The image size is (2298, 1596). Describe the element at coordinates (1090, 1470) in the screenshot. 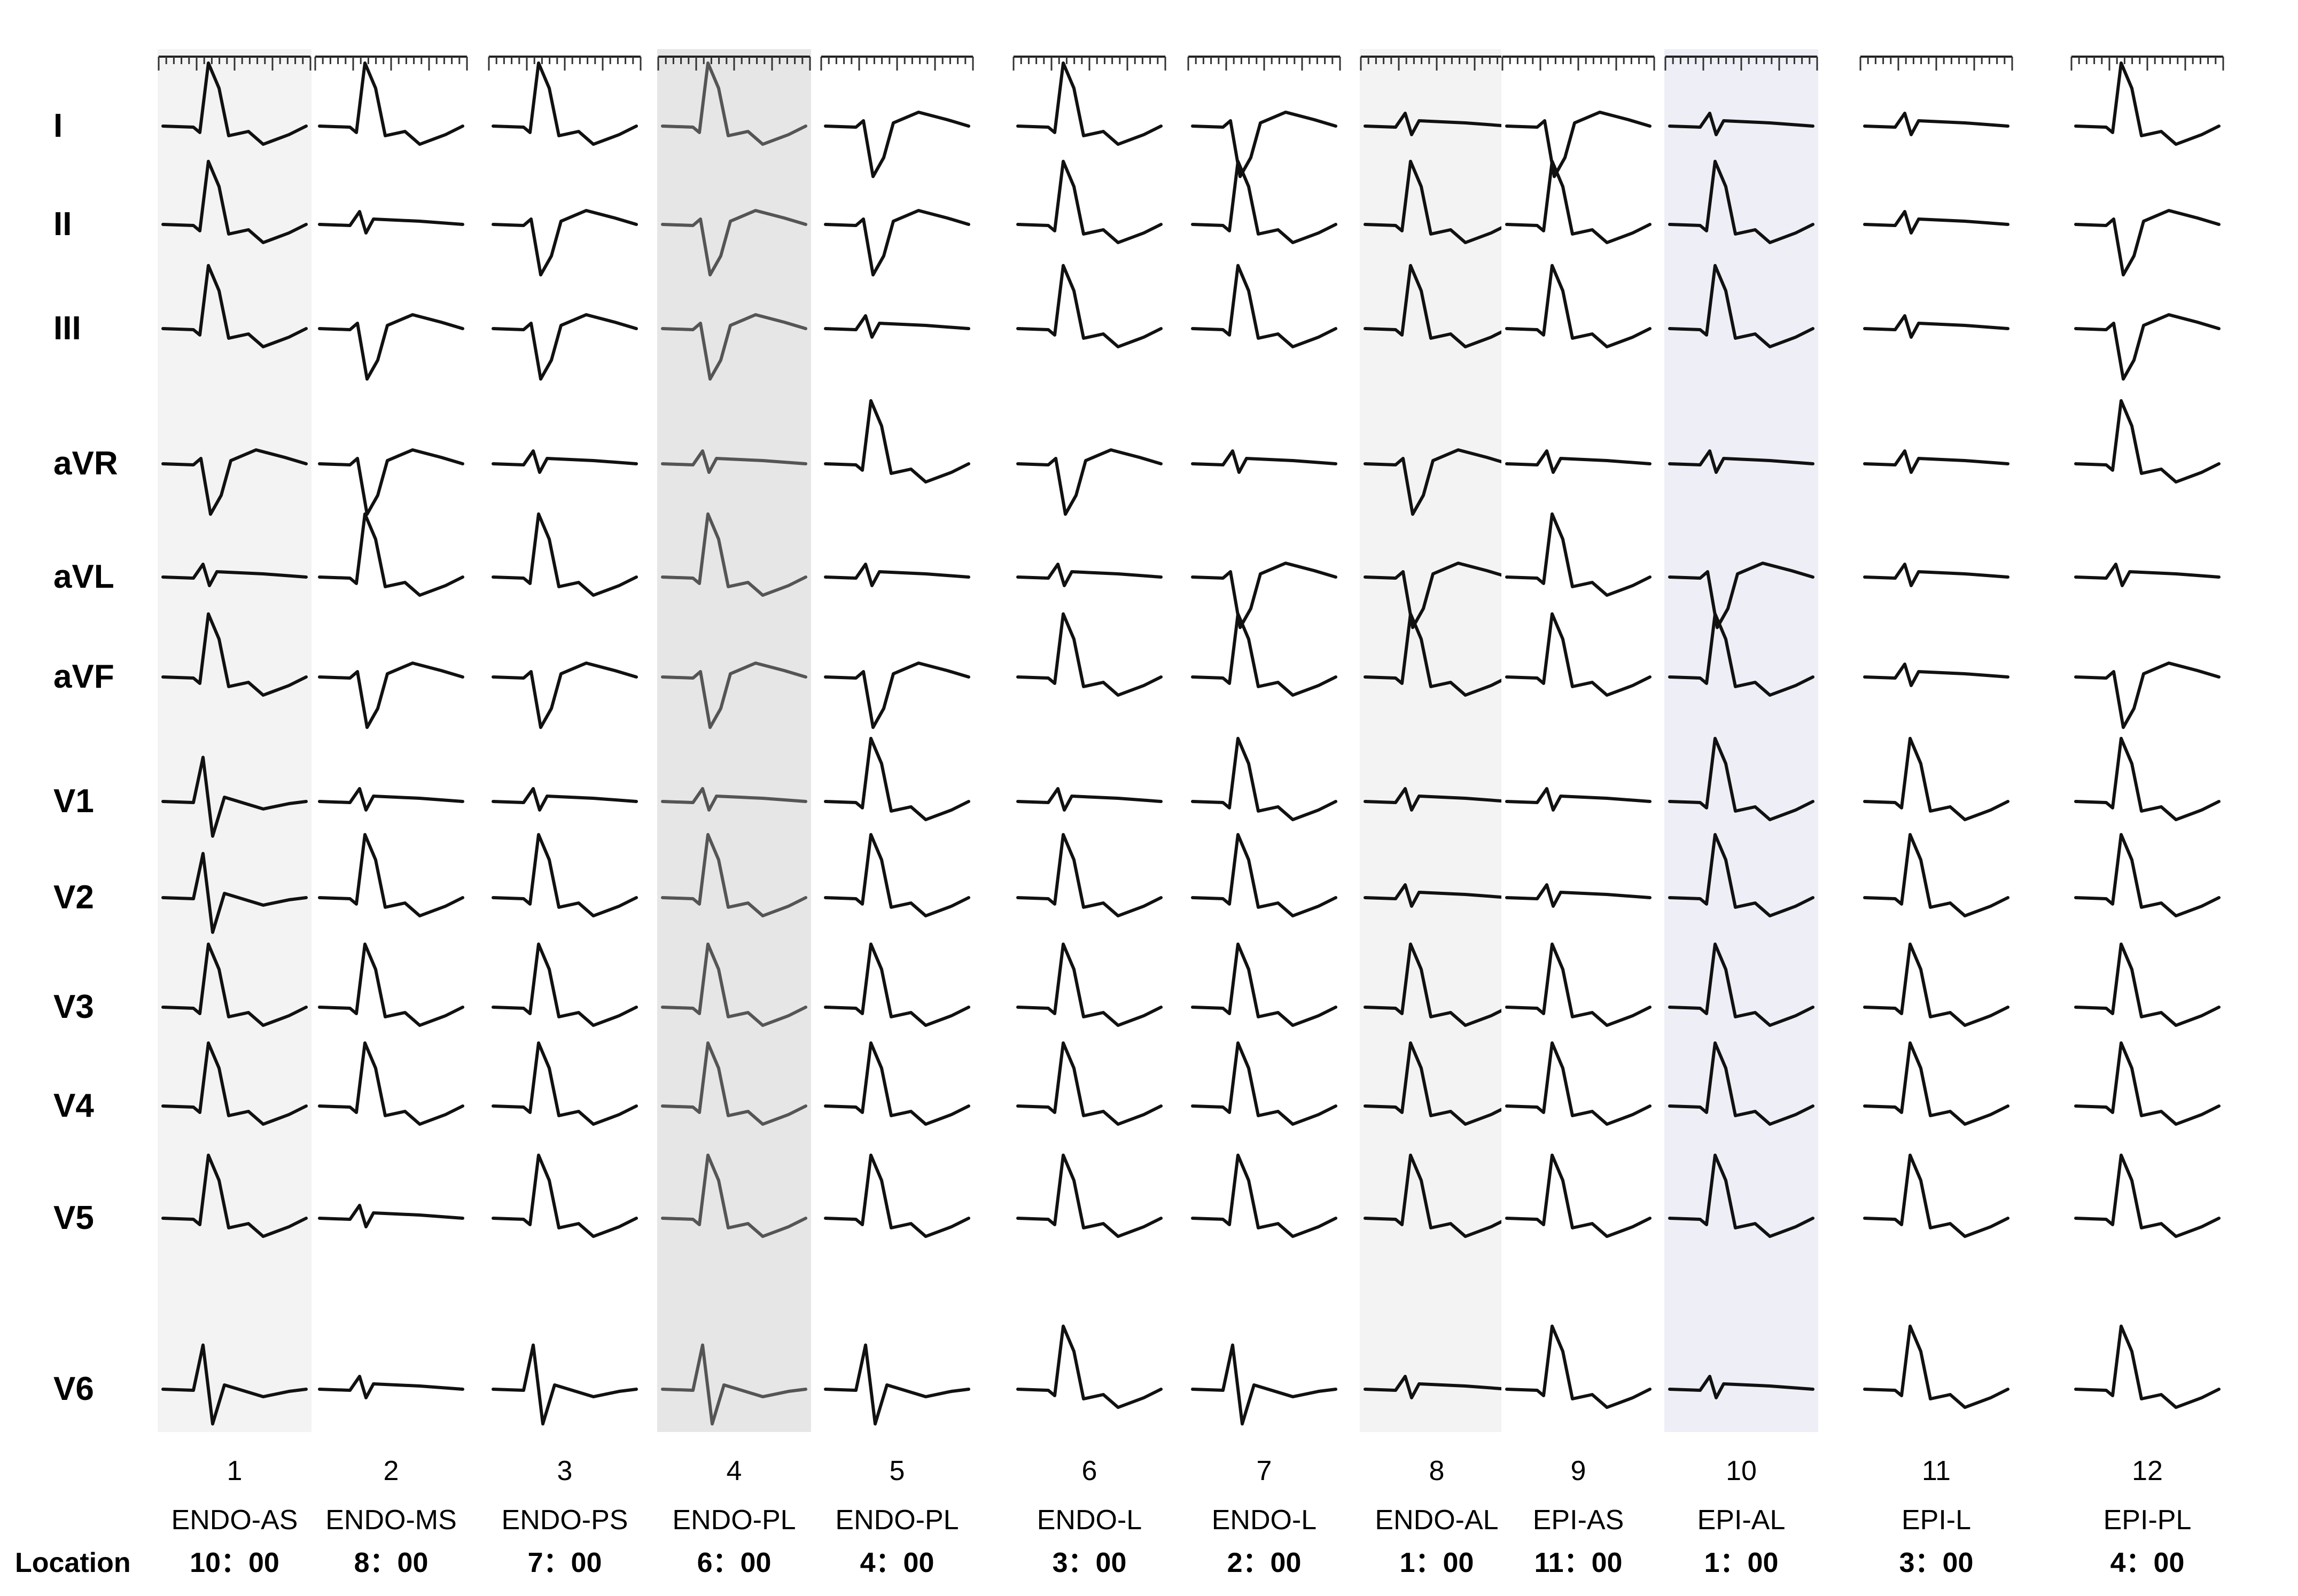

I see `column-number: 6` at that location.